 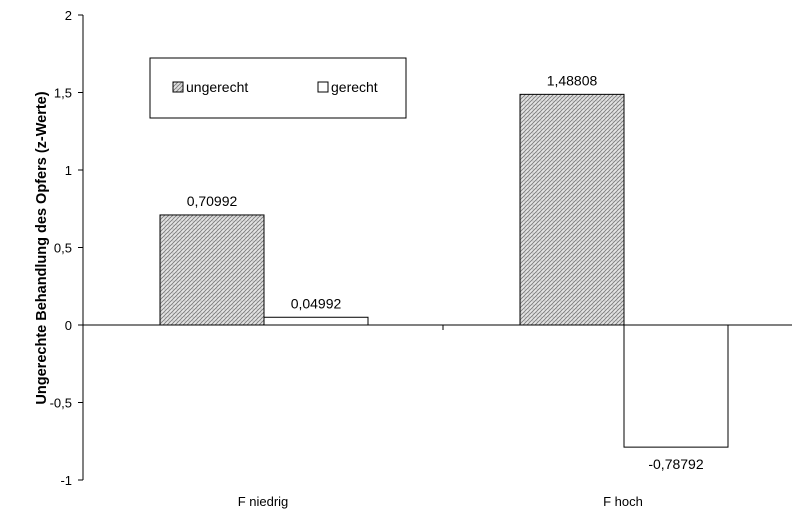 What do you see at coordinates (63, 93) in the screenshot?
I see `y-tick-label: 1,5` at bounding box center [63, 93].